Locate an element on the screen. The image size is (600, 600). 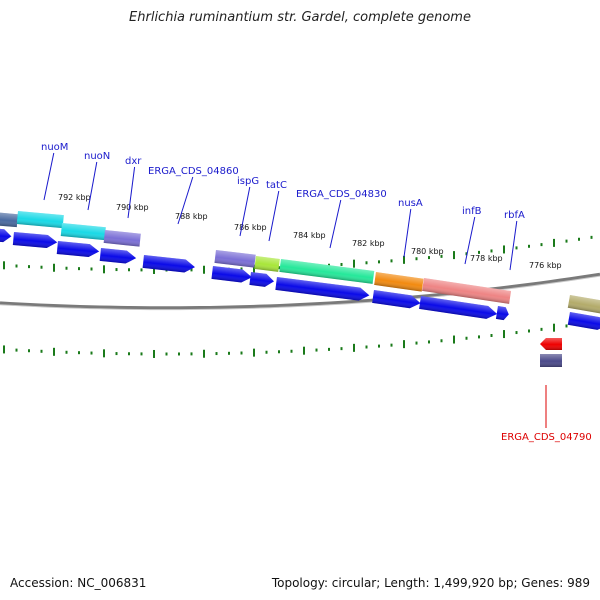
gene-label-text: nusA is located at coordinates (410, 203).